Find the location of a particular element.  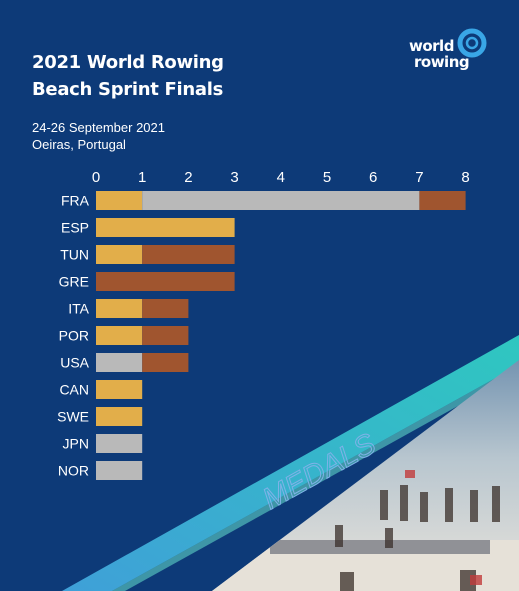

title-line-2: Beach Sprint Finals is located at coordinates (128, 89).